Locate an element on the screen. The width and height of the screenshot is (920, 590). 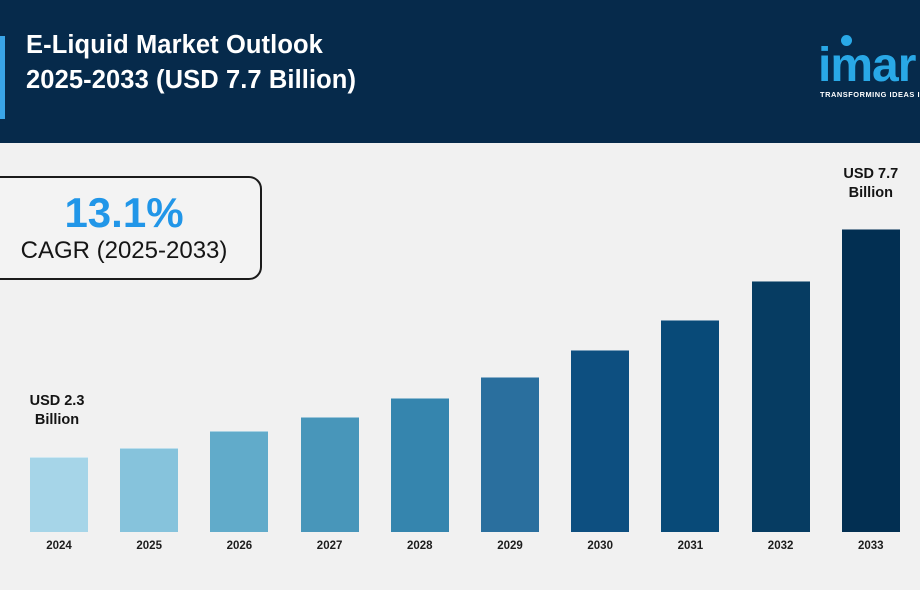
logo-dot-icon is located at coordinates (846, 40).